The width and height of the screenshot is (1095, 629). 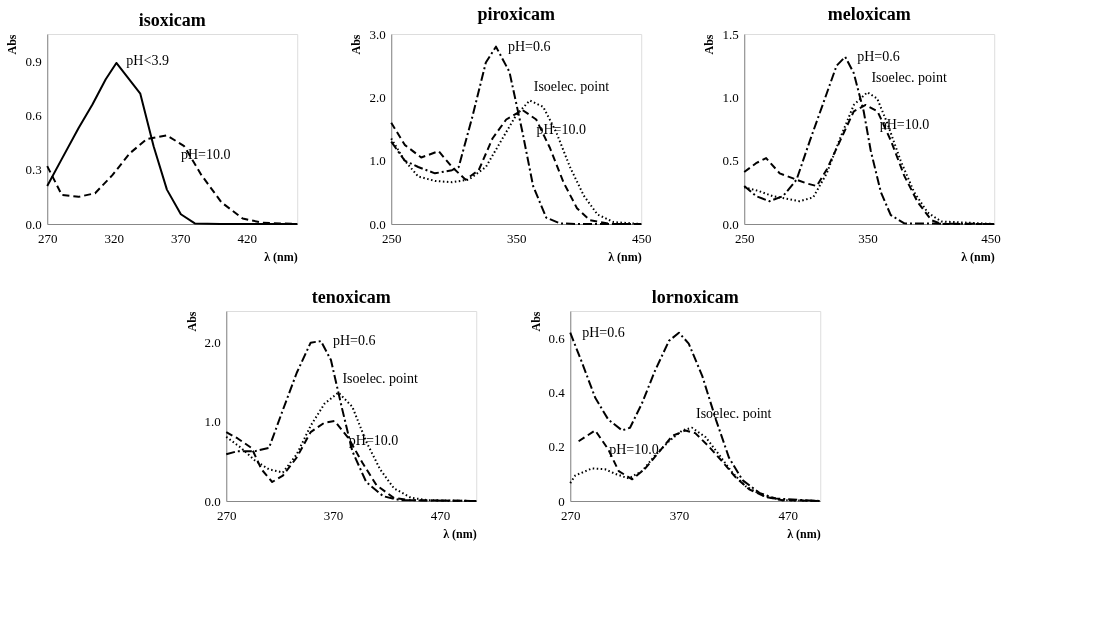 I want to click on x-tick-label: 320, so click(x=114, y=238).